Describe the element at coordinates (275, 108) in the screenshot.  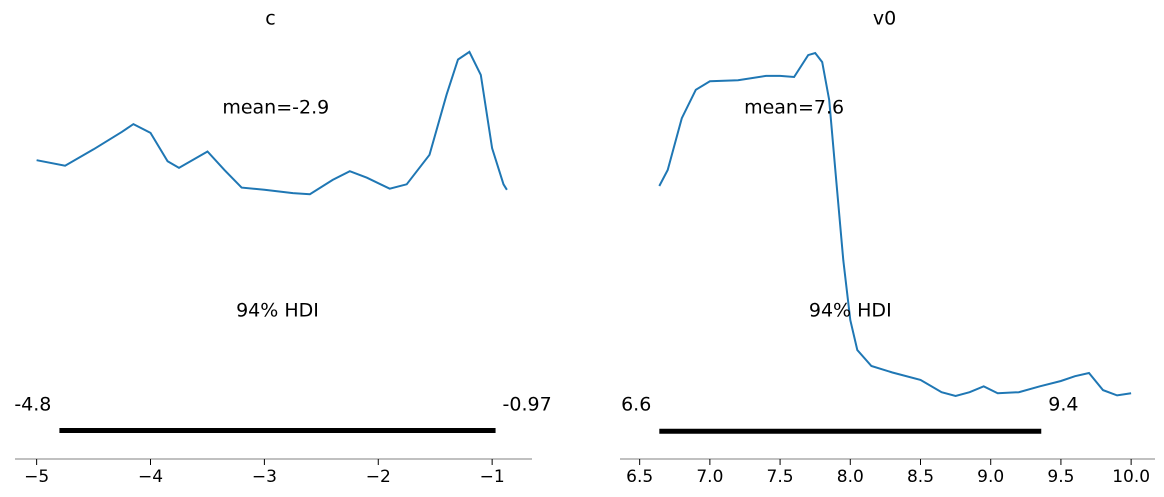
I see `mean-label: mean=-2.9` at that location.